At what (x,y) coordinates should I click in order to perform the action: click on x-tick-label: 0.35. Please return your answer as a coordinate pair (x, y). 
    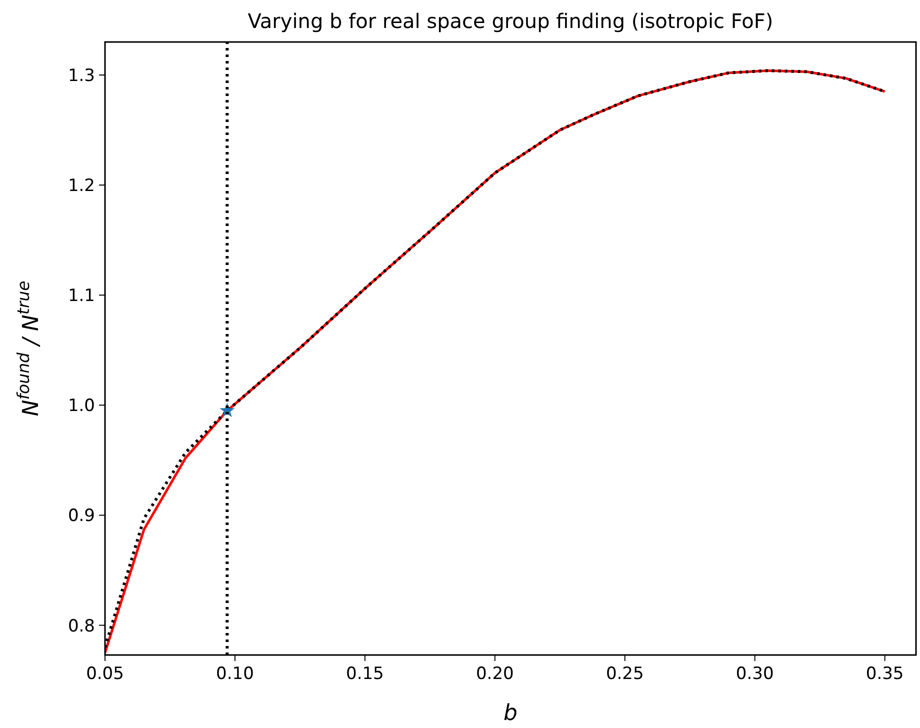
    Looking at the image, I should click on (885, 674).